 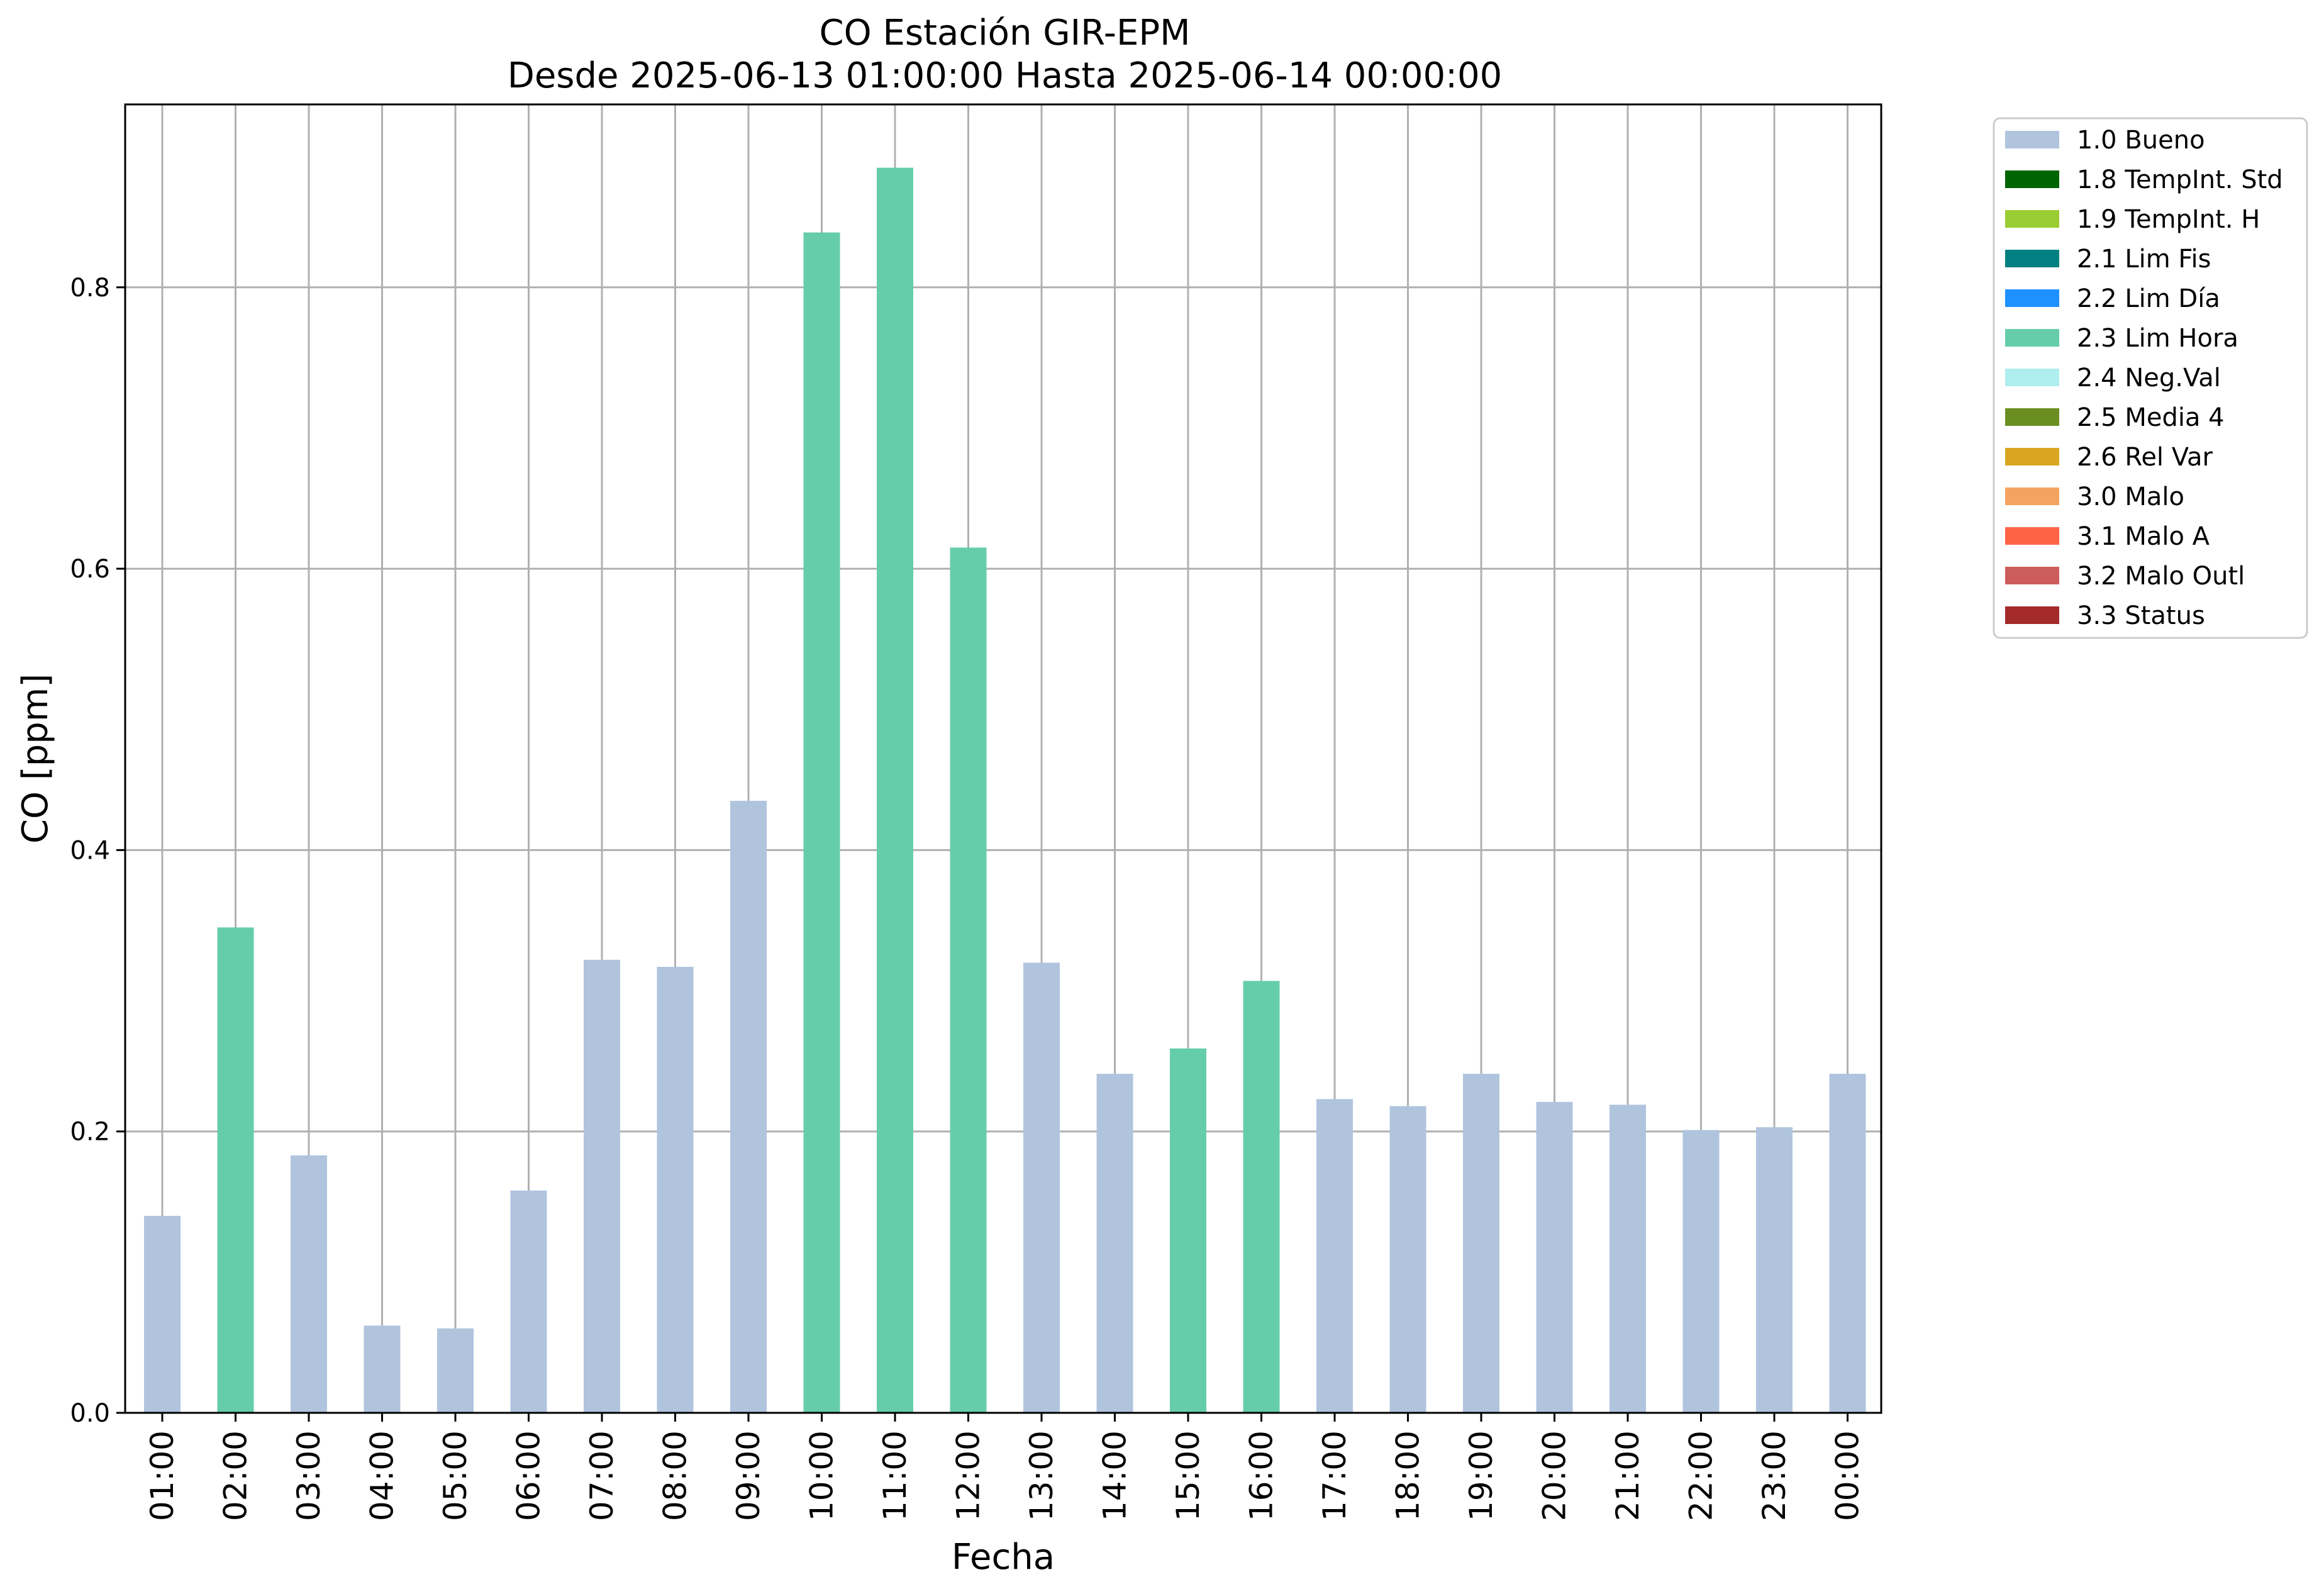 What do you see at coordinates (2180, 179) in the screenshot?
I see `legend-label: 1.8 TempInt. Std` at bounding box center [2180, 179].